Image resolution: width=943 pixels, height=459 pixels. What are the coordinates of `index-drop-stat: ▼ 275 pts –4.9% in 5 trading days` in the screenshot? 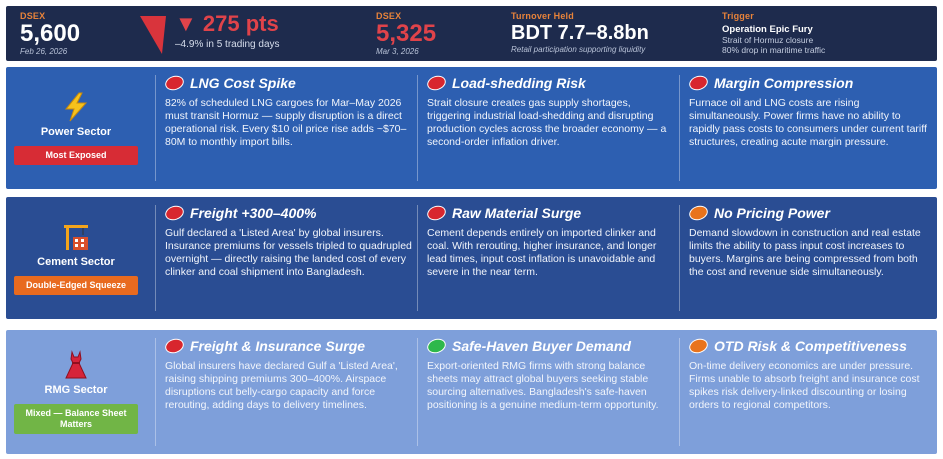 It's located at (227, 31).